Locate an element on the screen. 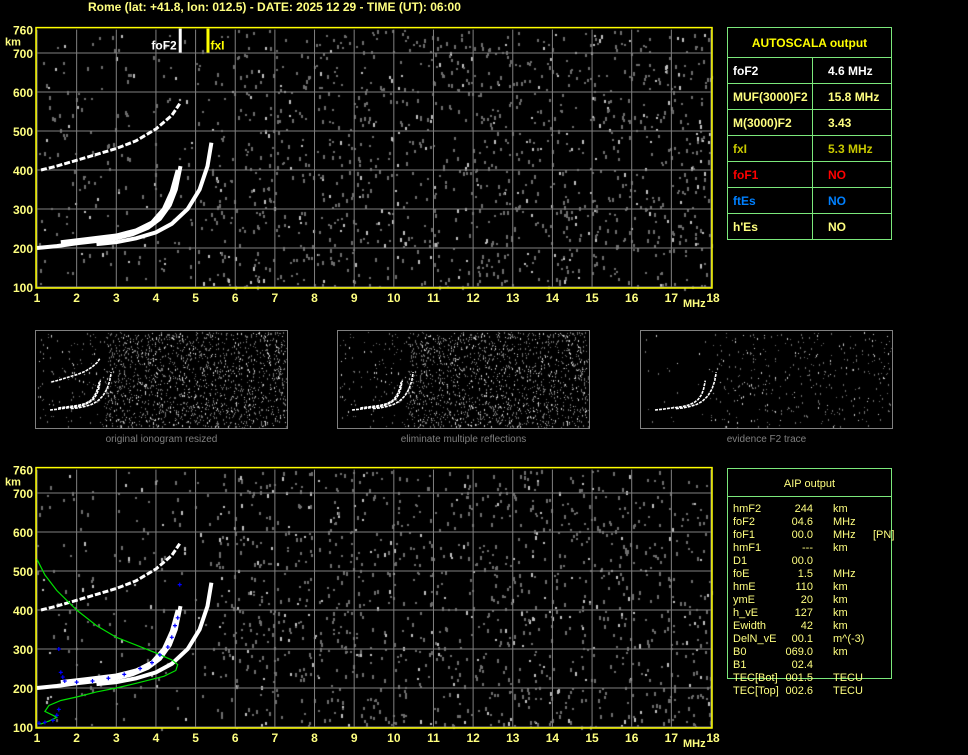  x-tick-label: 10 is located at coordinates (394, 738).